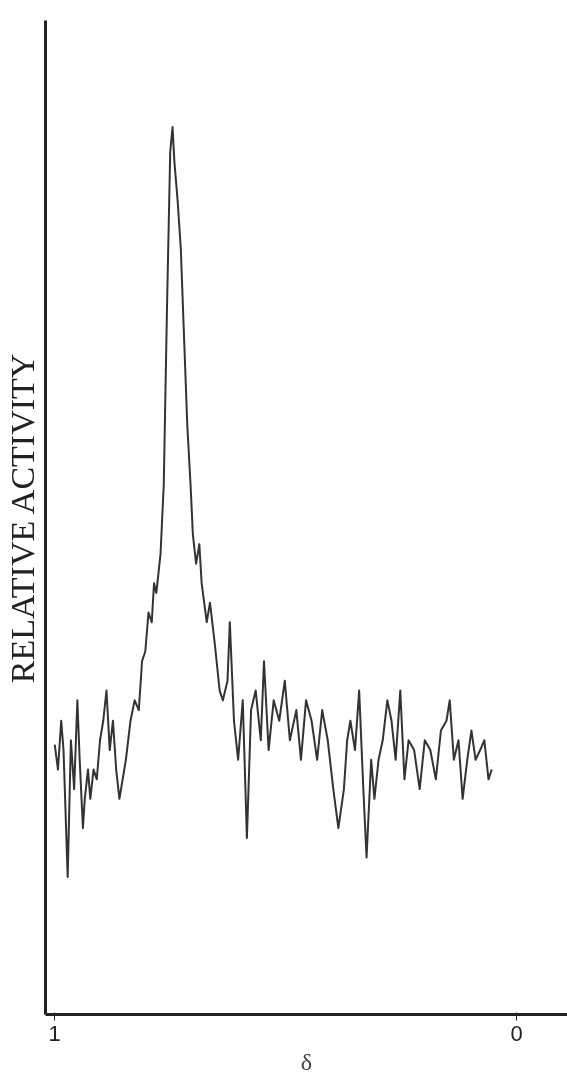  Describe the element at coordinates (22, 518) in the screenshot. I see `y-axis-title: RELATIVE ACTIVITY` at that location.